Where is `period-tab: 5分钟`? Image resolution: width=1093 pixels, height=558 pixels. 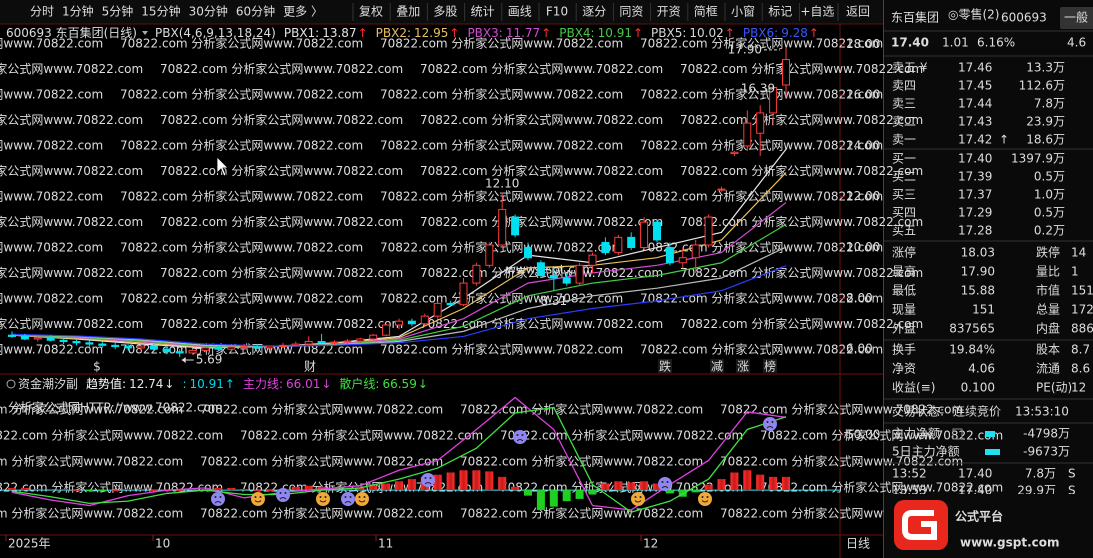 period-tab: 5分钟 is located at coordinates (118, 11).